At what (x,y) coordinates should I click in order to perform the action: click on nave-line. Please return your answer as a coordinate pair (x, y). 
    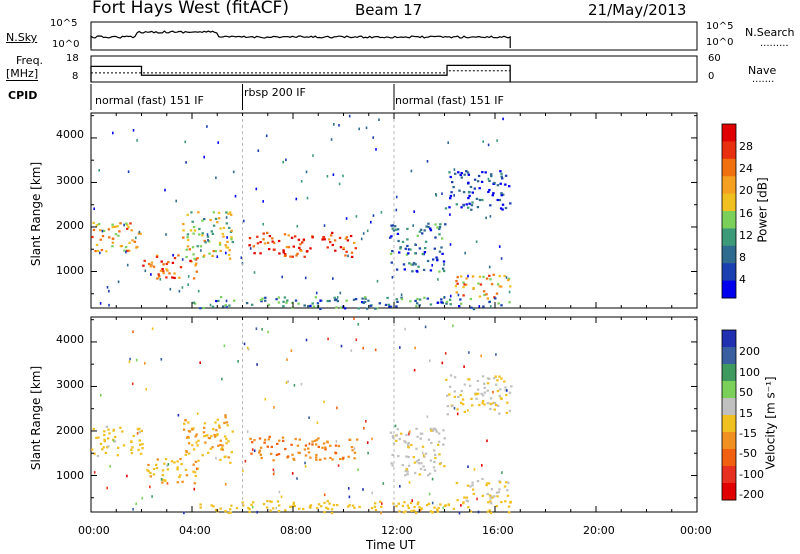
    Looking at the image, I should click on (301, 72).